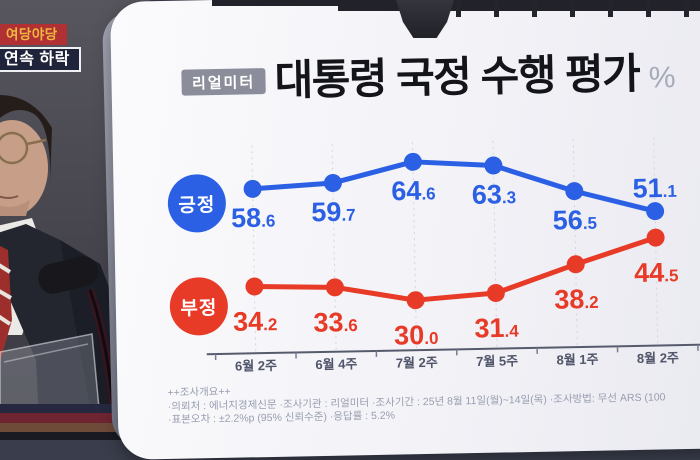 Image resolution: width=700 pixels, height=460 pixels. I want to click on value-label: 30.0, so click(416, 335).